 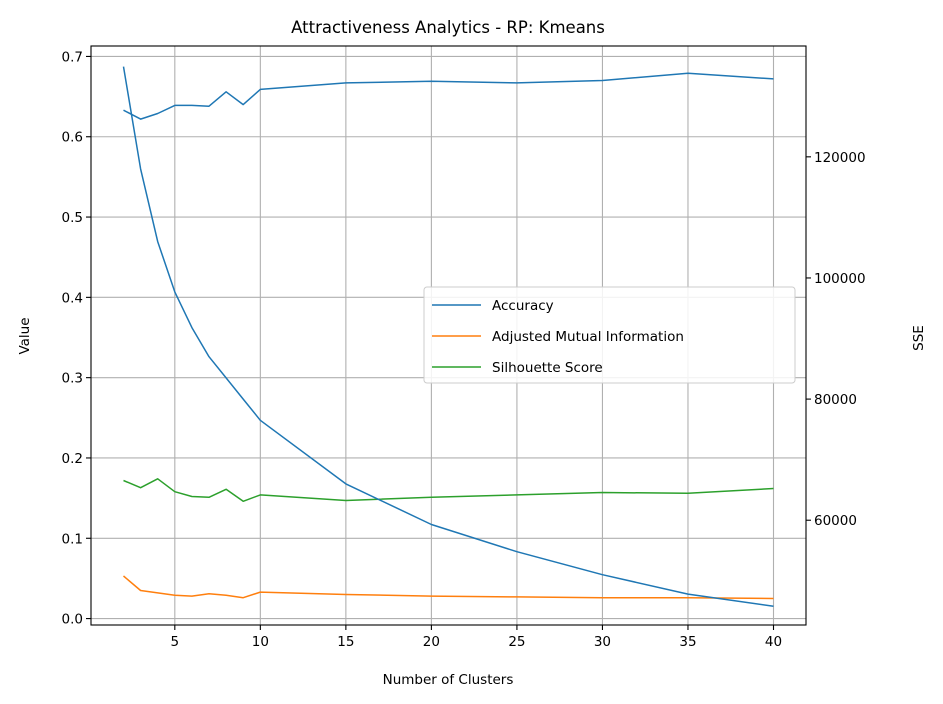 I want to click on legend-label: Accuracy, so click(x=523, y=306).